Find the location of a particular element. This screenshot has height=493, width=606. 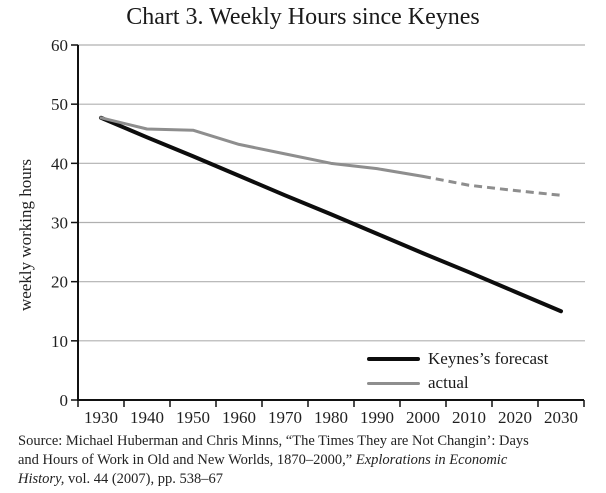

x-tick-label: 1940 is located at coordinates (147, 417).